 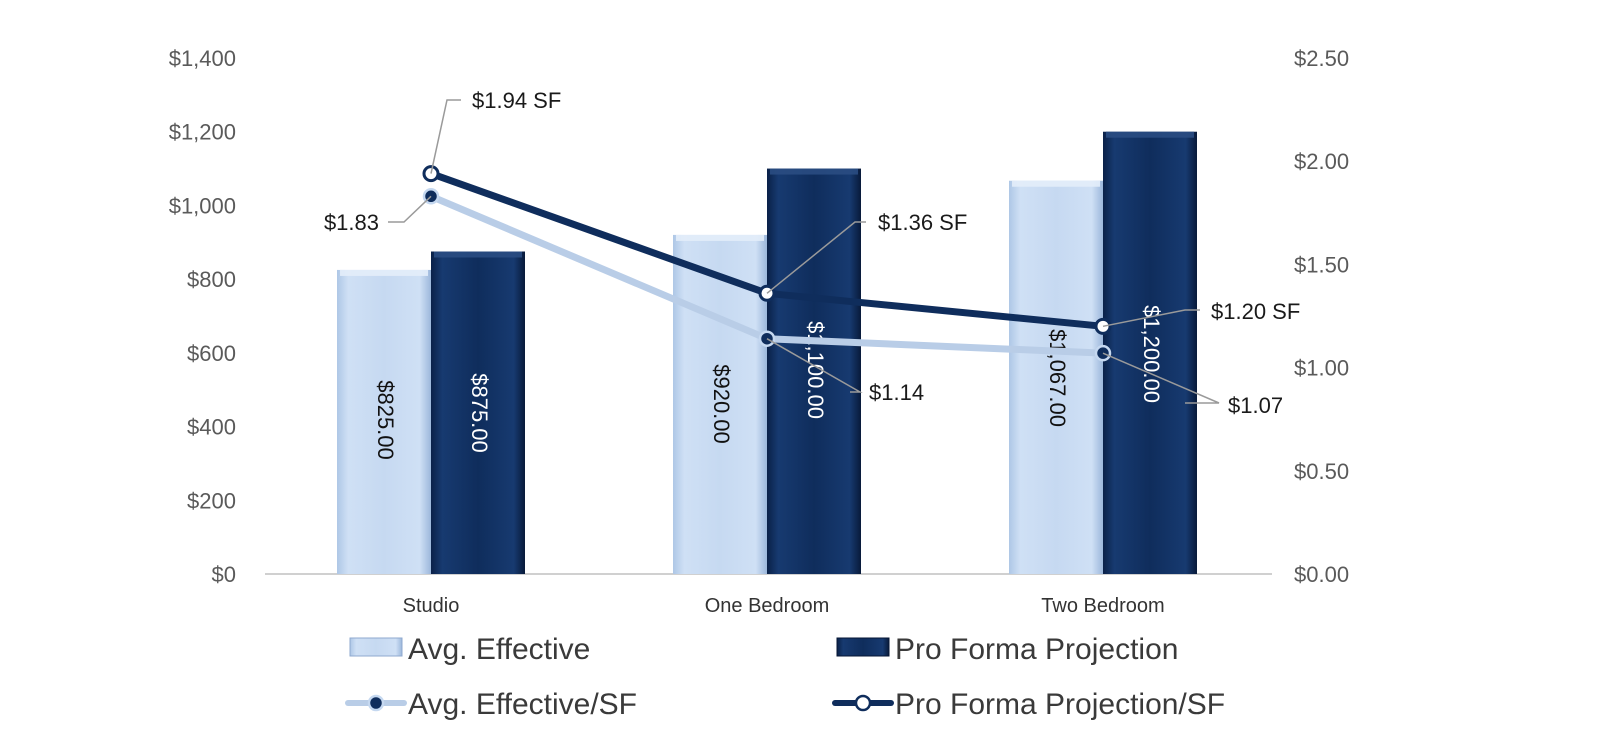 What do you see at coordinates (499, 649) in the screenshot?
I see `legend-label: Avg. Effective` at bounding box center [499, 649].